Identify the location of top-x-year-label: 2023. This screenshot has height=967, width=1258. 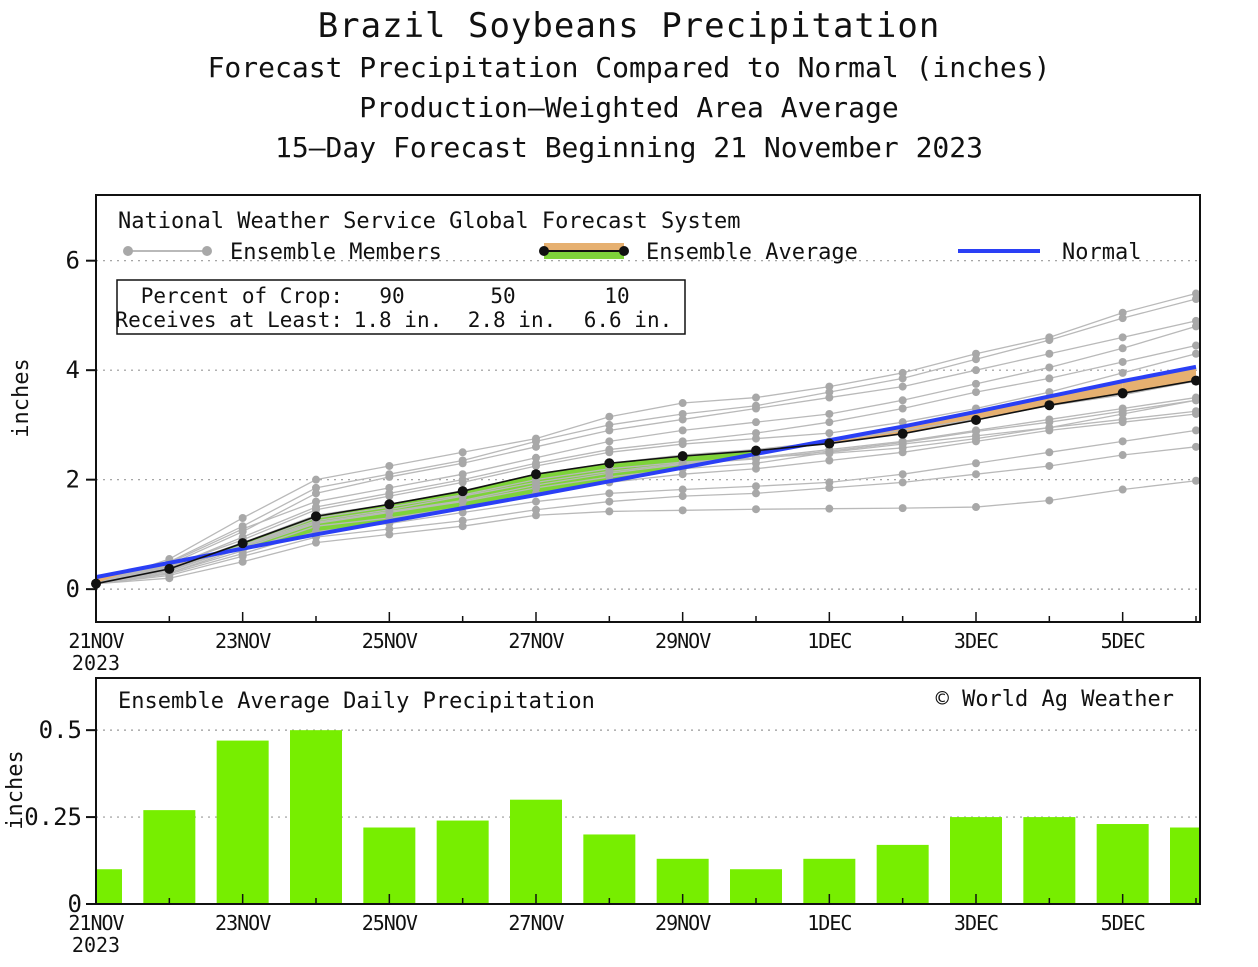
(96, 663).